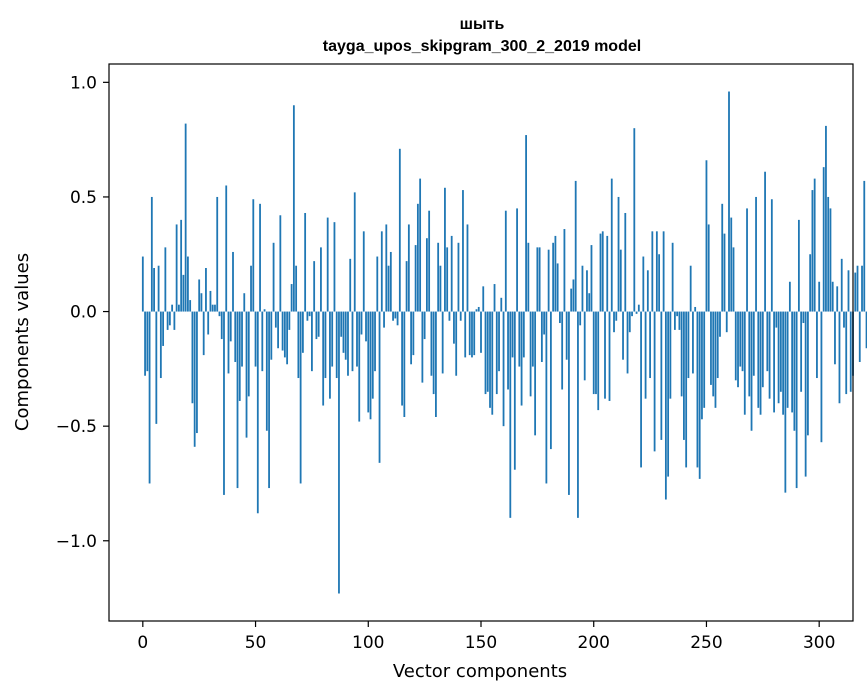 This screenshot has height=696, width=867. I want to click on x-tick-label: 150, so click(481, 643).